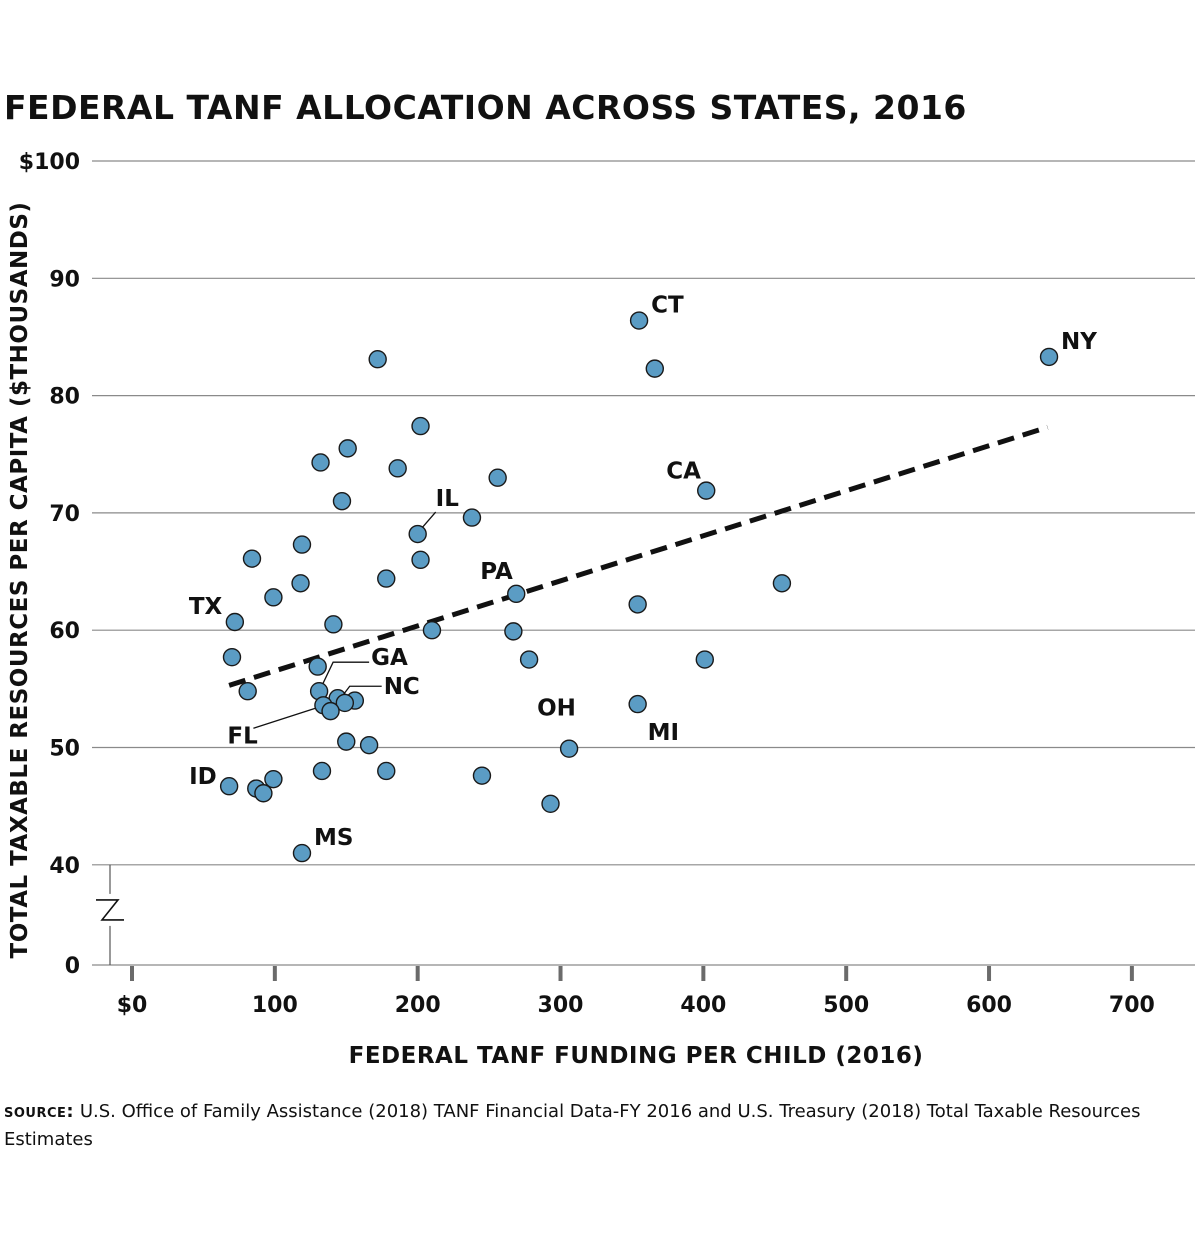 Image resolution: width=1200 pixels, height=1239 pixels. What do you see at coordinates (235, 622) in the screenshot?
I see `data-point-tx` at bounding box center [235, 622].